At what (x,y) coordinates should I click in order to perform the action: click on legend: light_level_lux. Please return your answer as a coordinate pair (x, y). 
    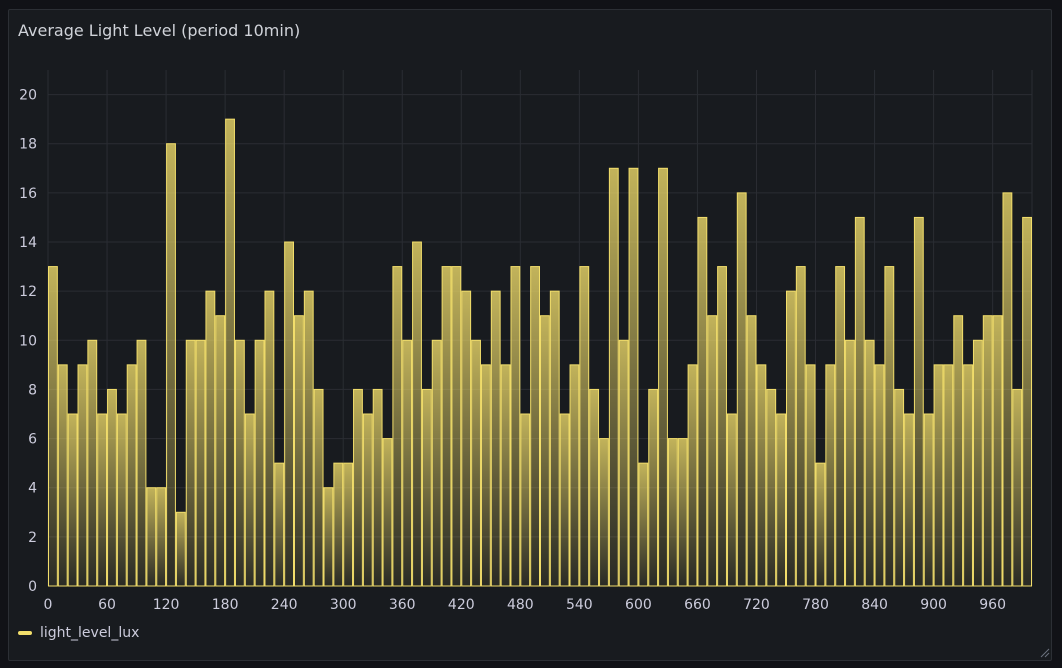
    Looking at the image, I should click on (78, 633).